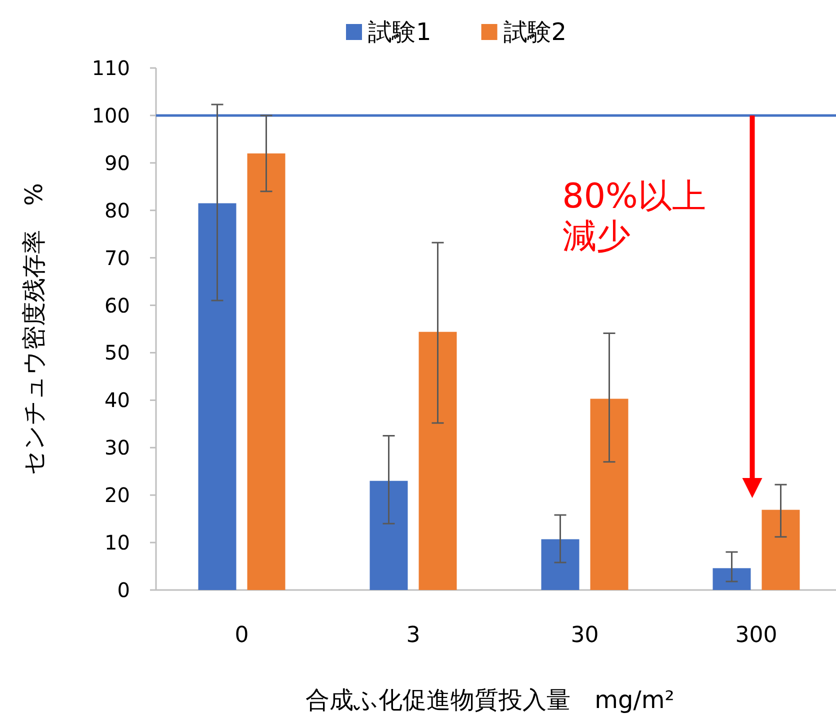  What do you see at coordinates (634, 196) in the screenshot?
I see `annotation: 80%以上` at bounding box center [634, 196].